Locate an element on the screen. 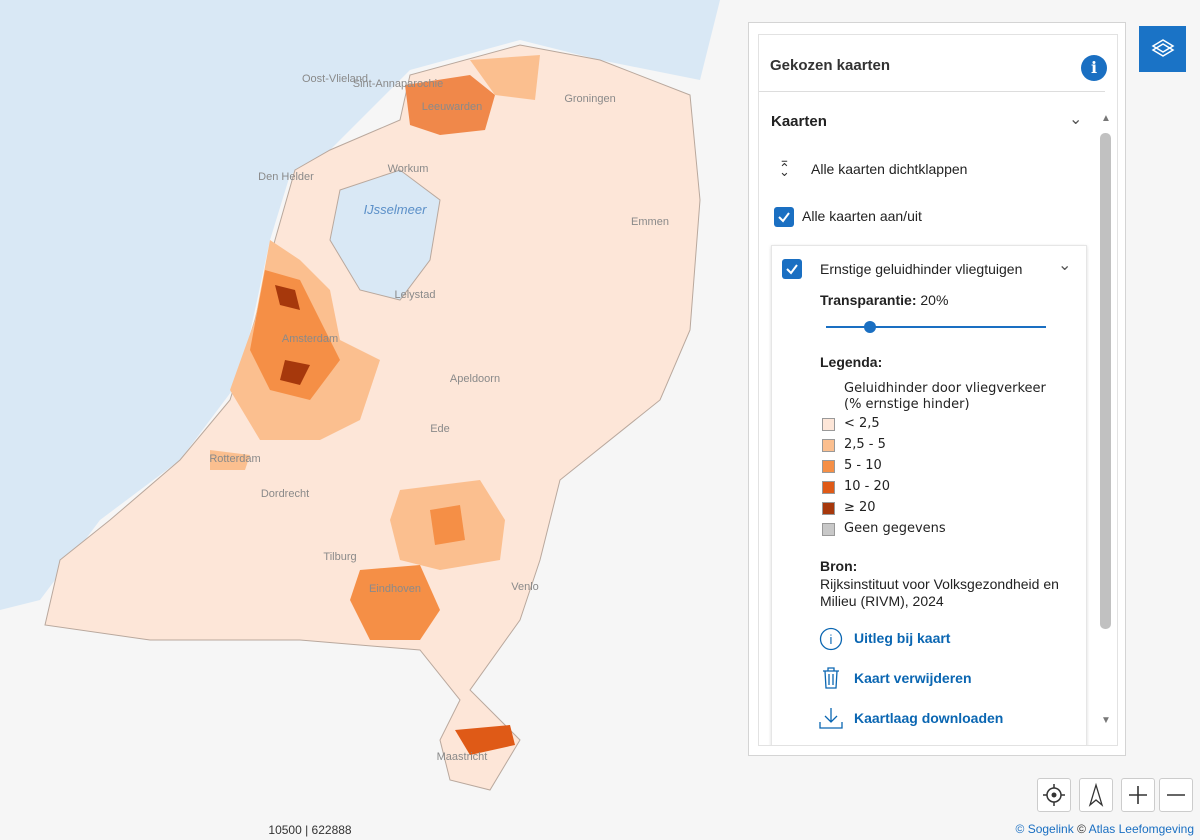 The width and height of the screenshot is (1200, 840). place-label: Maastricht is located at coordinates (462, 757).